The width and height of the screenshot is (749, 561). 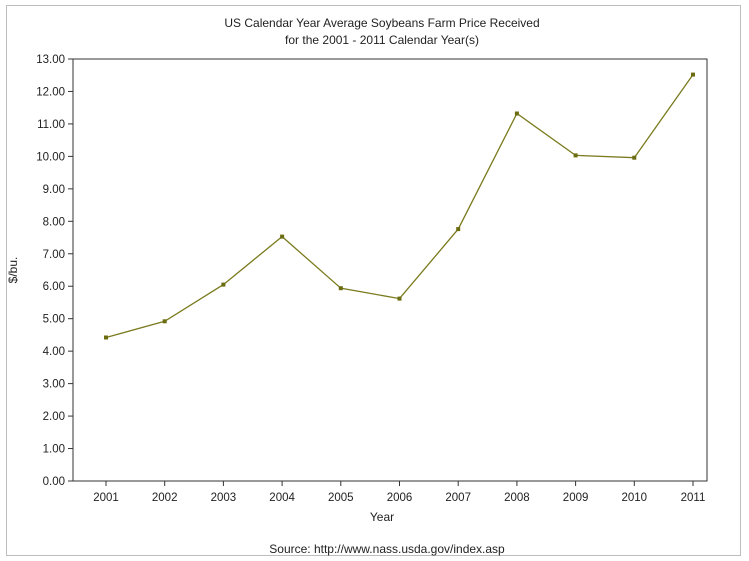 What do you see at coordinates (50, 92) in the screenshot?
I see `y-tick-label: 12.00` at bounding box center [50, 92].